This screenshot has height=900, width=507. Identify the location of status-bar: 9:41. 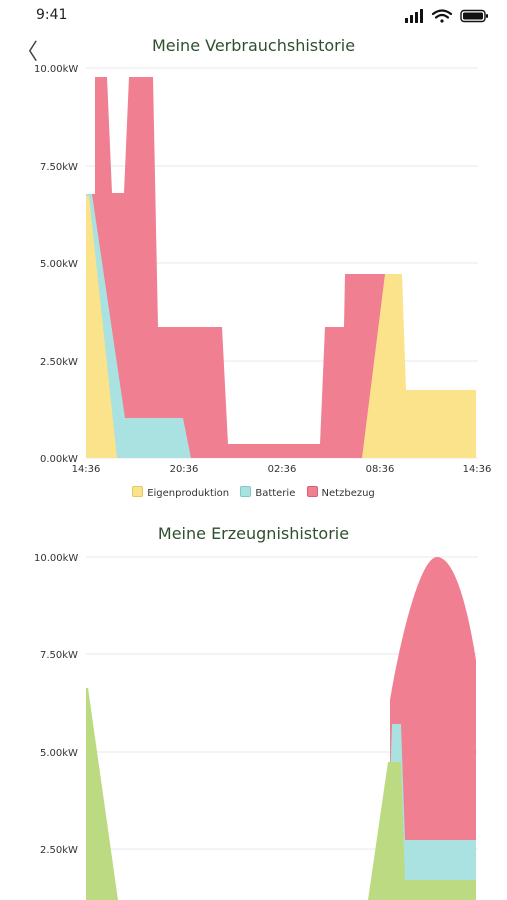
(253, 16).